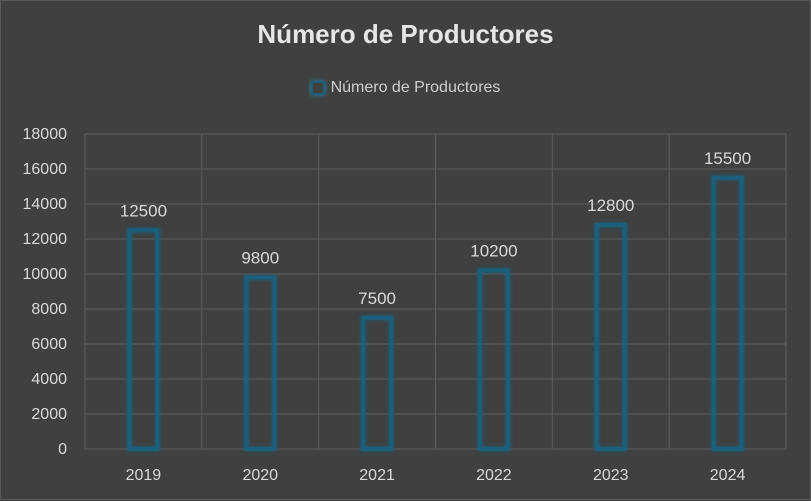 The height and width of the screenshot is (501, 811). Describe the element at coordinates (405, 34) in the screenshot. I see `chart-title: Número de Productores` at that location.